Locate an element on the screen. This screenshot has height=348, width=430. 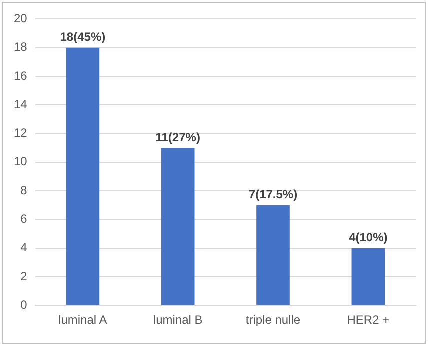
data-label: 18(45%) is located at coordinates (83, 37).